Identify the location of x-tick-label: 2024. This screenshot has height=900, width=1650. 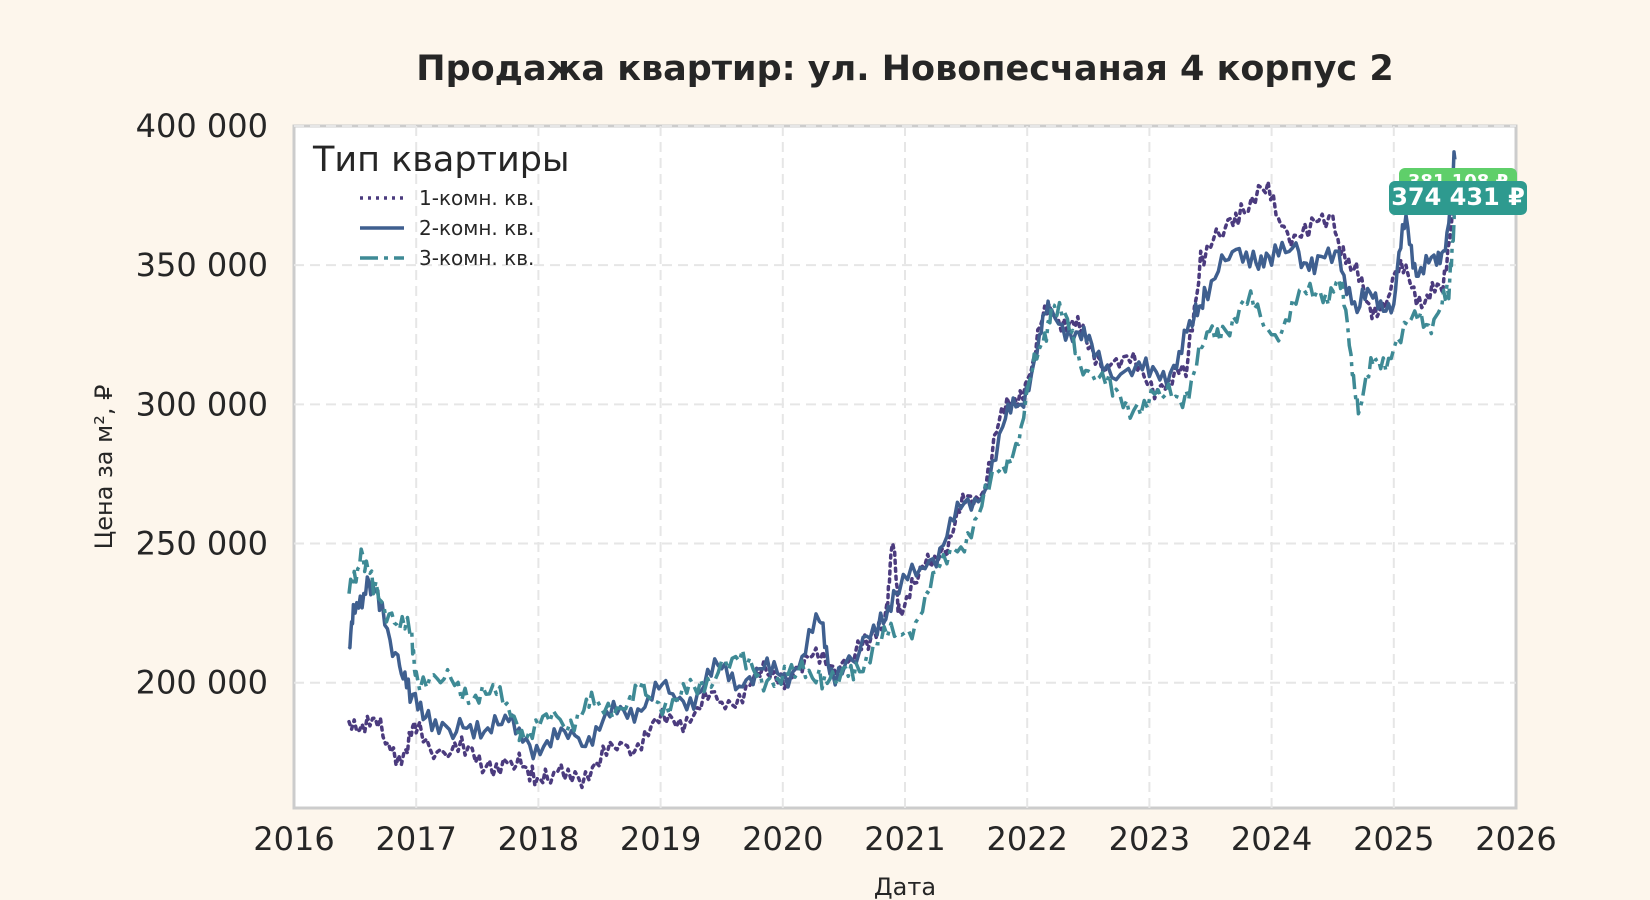
(1271, 839).